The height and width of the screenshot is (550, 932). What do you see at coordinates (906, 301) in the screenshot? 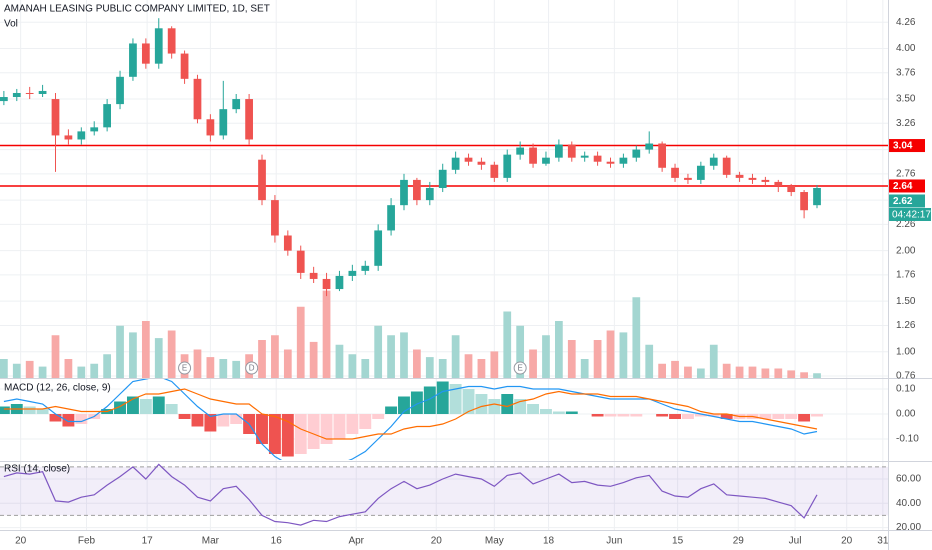
I see `y-tick-label: 1.50` at bounding box center [906, 301].